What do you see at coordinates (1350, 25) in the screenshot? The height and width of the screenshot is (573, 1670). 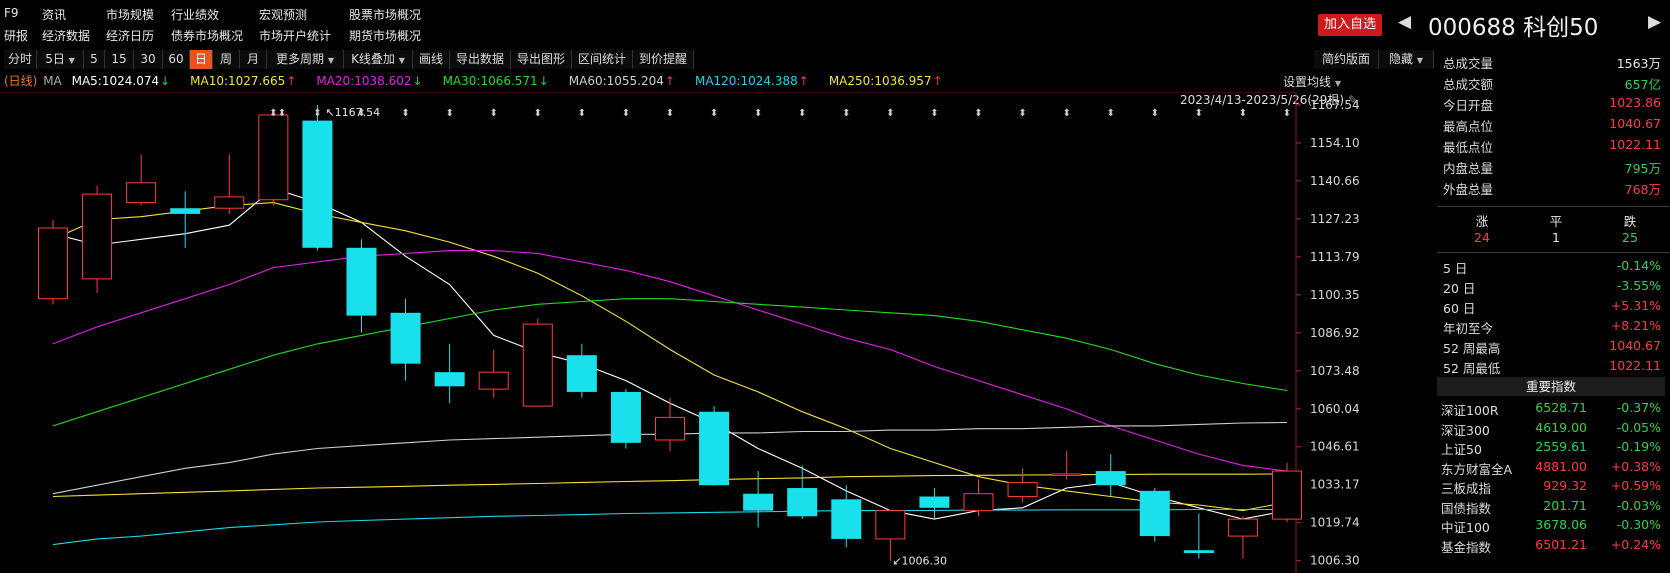 I see `add-watchlist-button: 加入自选` at bounding box center [1350, 25].